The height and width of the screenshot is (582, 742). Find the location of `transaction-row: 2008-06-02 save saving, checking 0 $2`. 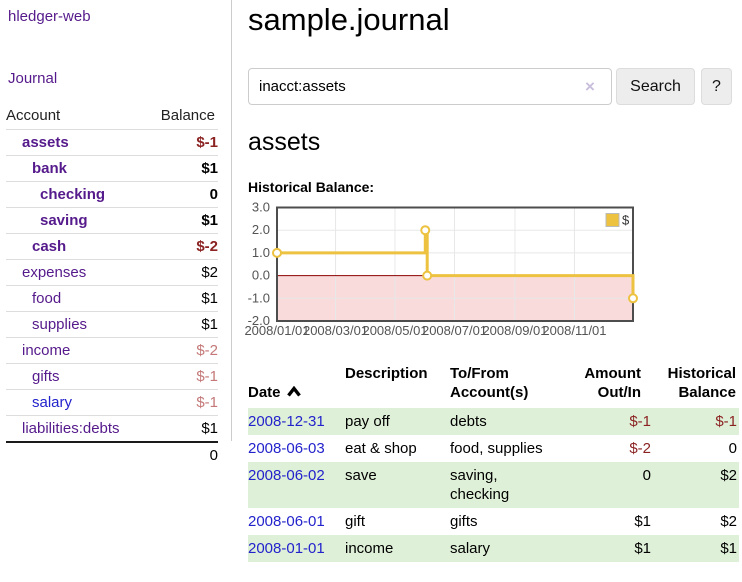

transaction-row: 2008-06-02 save saving, checking 0 $2 is located at coordinates (493, 485).